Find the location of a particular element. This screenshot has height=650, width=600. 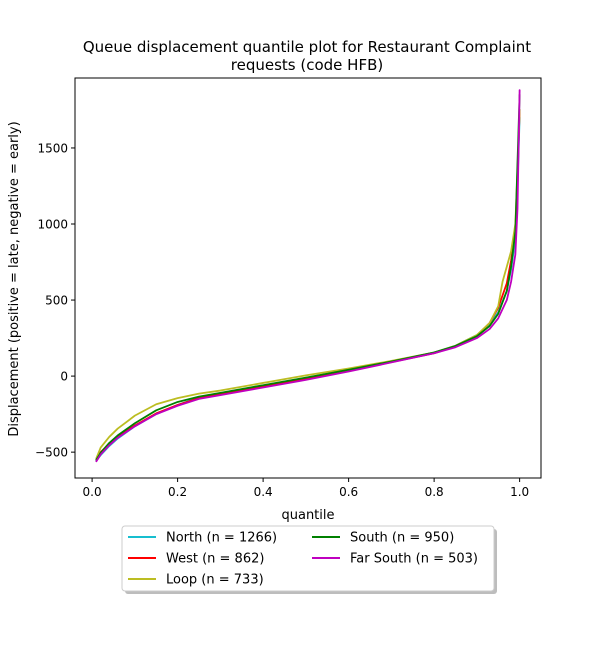

y-tick-label: 500 is located at coordinates (56, 301).